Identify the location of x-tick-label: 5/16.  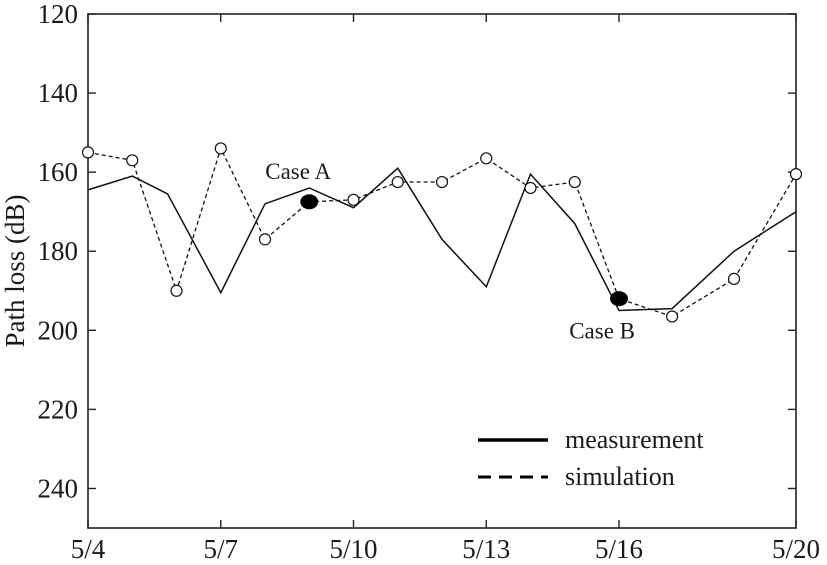
(619, 549).